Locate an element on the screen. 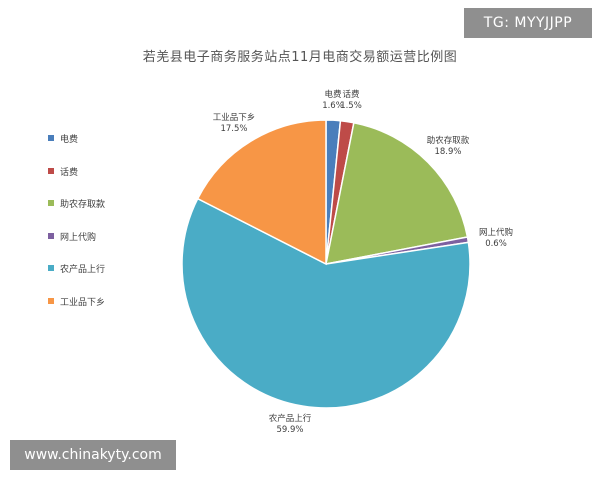  slice-label-name: 话费 is located at coordinates (351, 94).